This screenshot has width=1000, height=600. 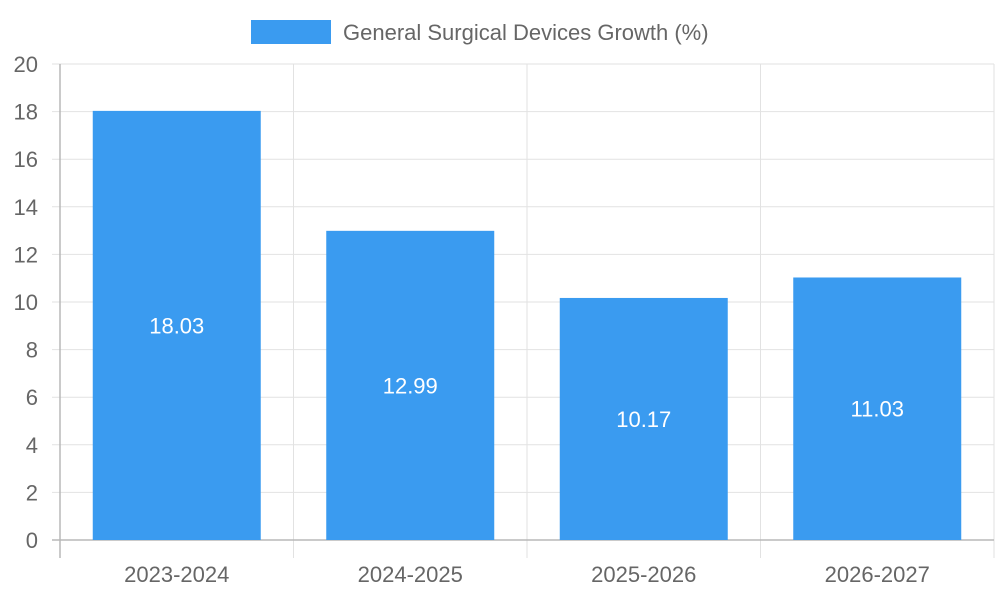 What do you see at coordinates (32, 397) in the screenshot?
I see `y-tick-label: 6` at bounding box center [32, 397].